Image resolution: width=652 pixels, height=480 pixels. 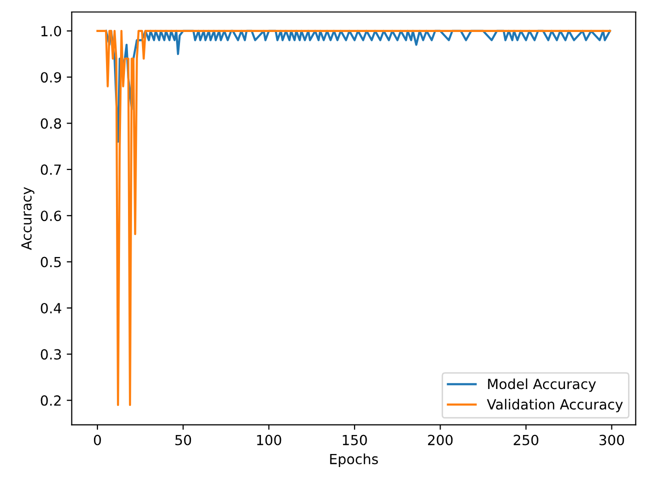 I want to click on y-tick-label: 0.4, so click(x=51, y=308).